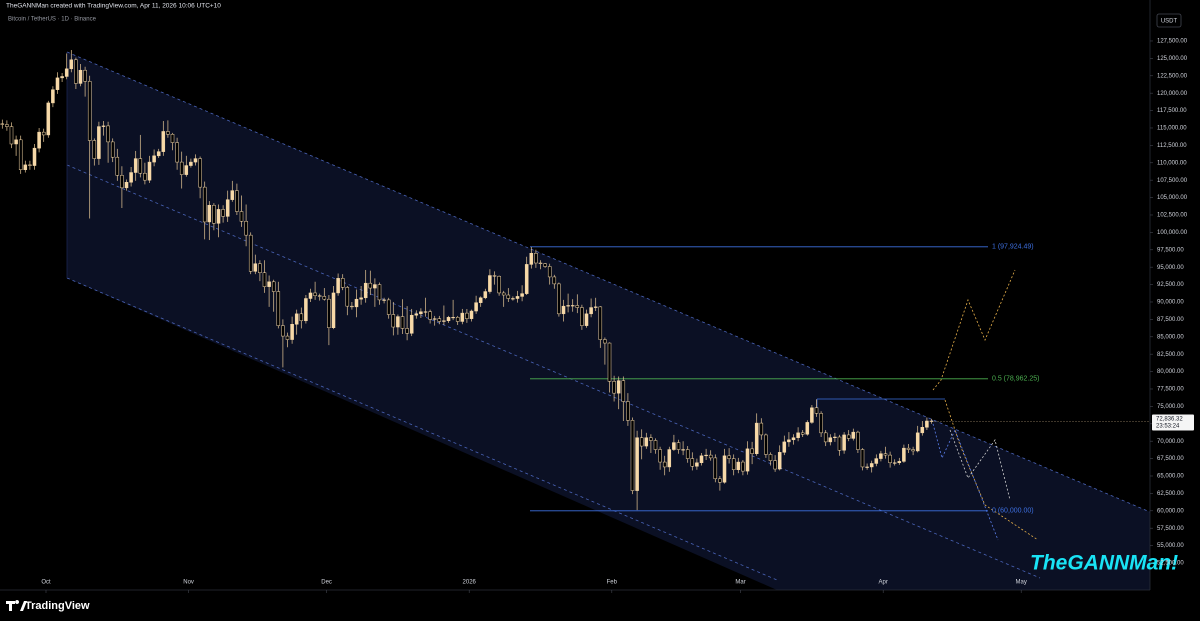 Image resolution: width=1200 pixels, height=621 pixels. I want to click on y-tick-label: 102,500.00, so click(1172, 216).